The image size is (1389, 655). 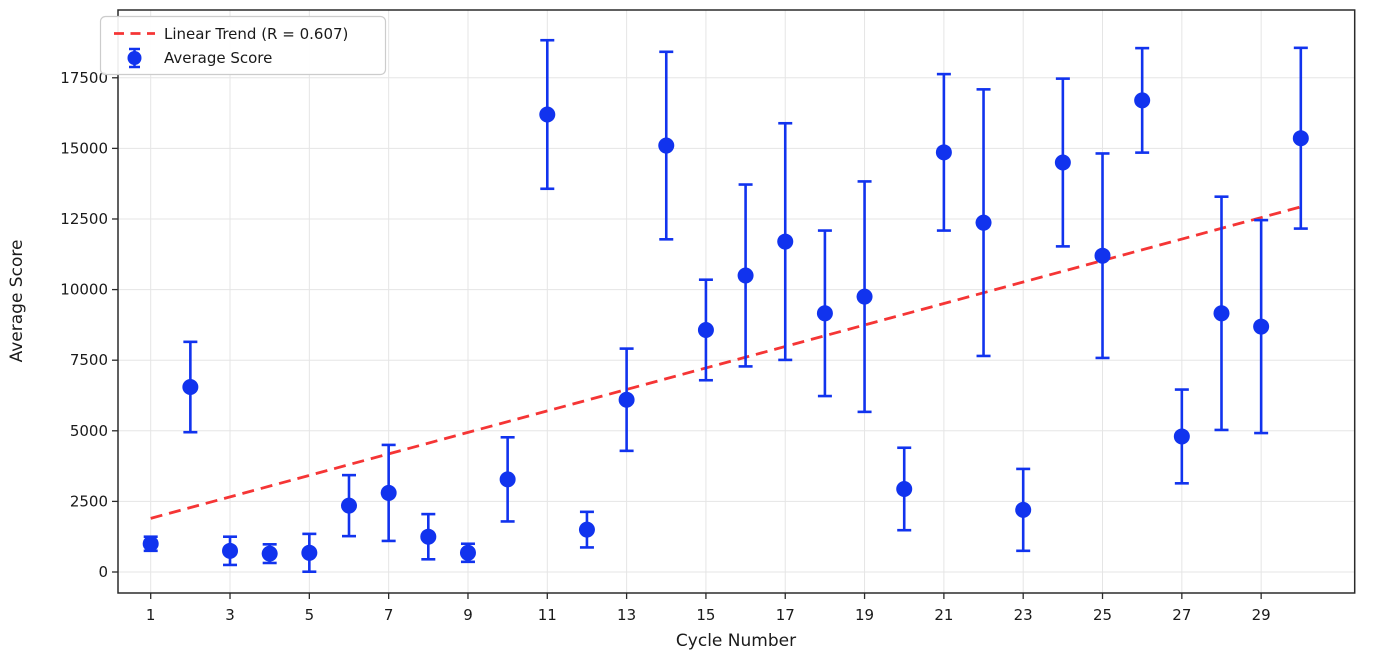 I want to click on legend-item-trend: Linear Trend (R = 0.607), so click(x=231, y=34).